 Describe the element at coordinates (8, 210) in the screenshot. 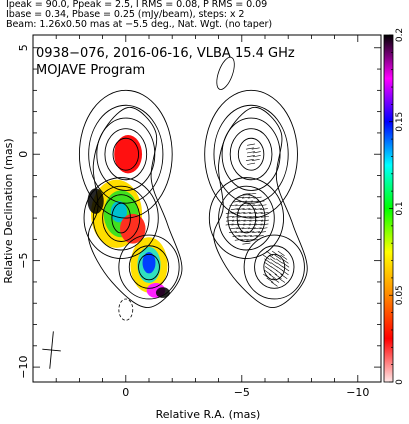

I see `y-axis-label: Relative Declination (mas)` at that location.